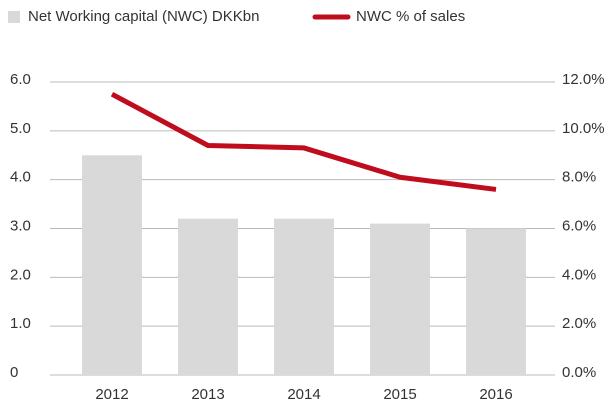  Describe the element at coordinates (20, 323) in the screenshot. I see `y-tick-label: 1.0` at that location.